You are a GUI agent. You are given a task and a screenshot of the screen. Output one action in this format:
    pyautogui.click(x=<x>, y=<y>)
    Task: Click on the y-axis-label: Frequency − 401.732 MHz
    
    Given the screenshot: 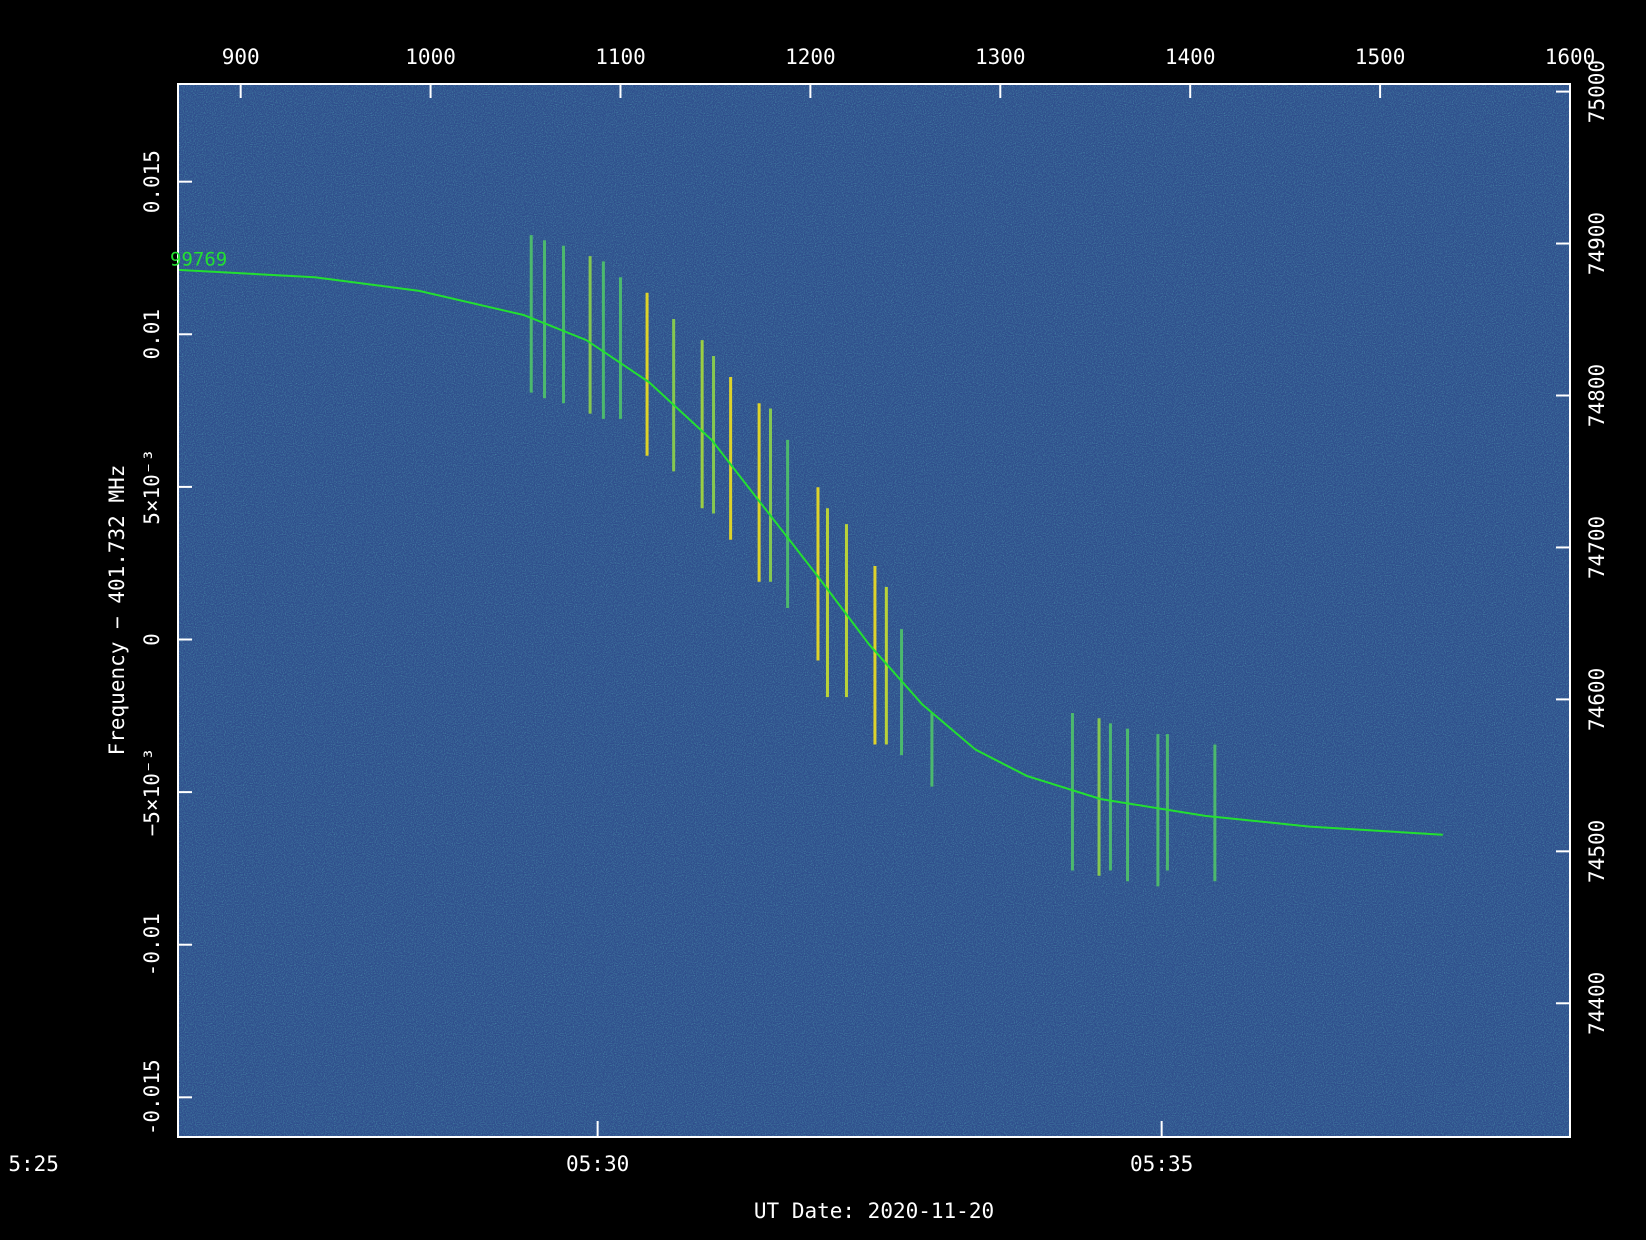 What is the action you would take?
    pyautogui.click(x=117, y=610)
    